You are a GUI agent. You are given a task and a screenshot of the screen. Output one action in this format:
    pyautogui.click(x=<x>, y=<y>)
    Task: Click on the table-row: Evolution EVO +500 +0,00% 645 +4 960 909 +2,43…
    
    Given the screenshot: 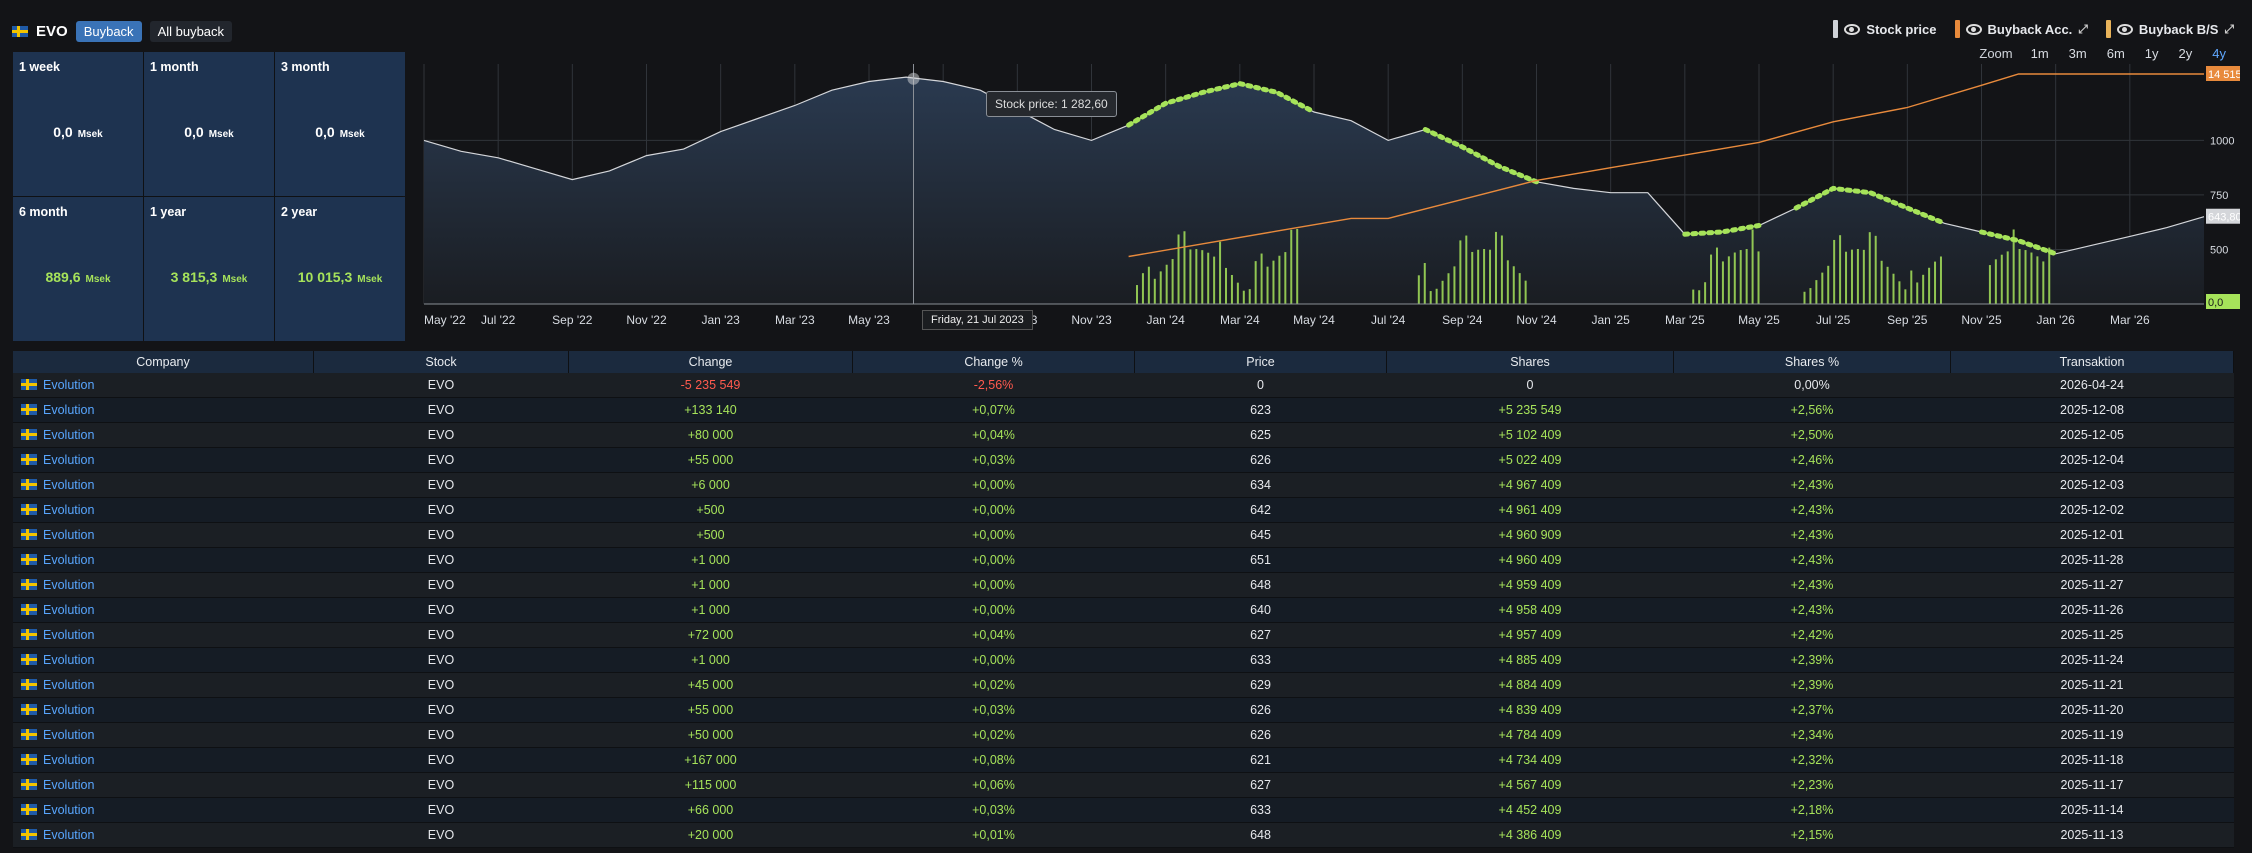 What is the action you would take?
    pyautogui.click(x=1123, y=535)
    